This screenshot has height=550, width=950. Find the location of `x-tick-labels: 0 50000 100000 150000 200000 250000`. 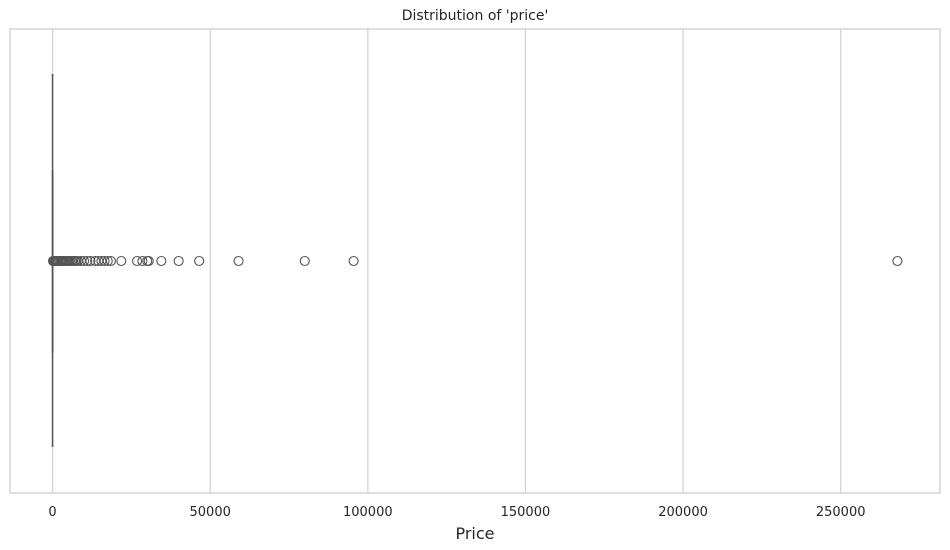

x-tick-labels: 0 50000 100000 150000 200000 250000 is located at coordinates (456, 512).